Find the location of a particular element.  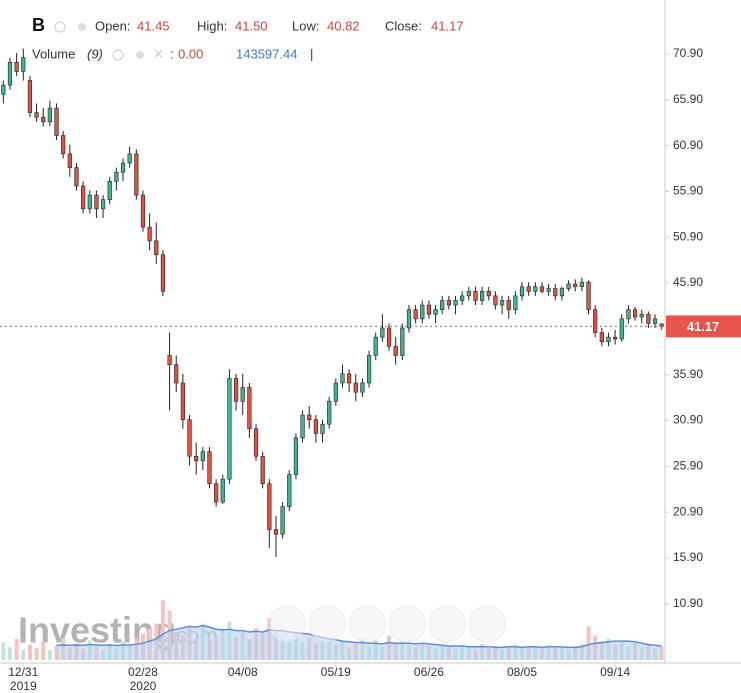

last-price-label: 41.17 is located at coordinates (703, 326).